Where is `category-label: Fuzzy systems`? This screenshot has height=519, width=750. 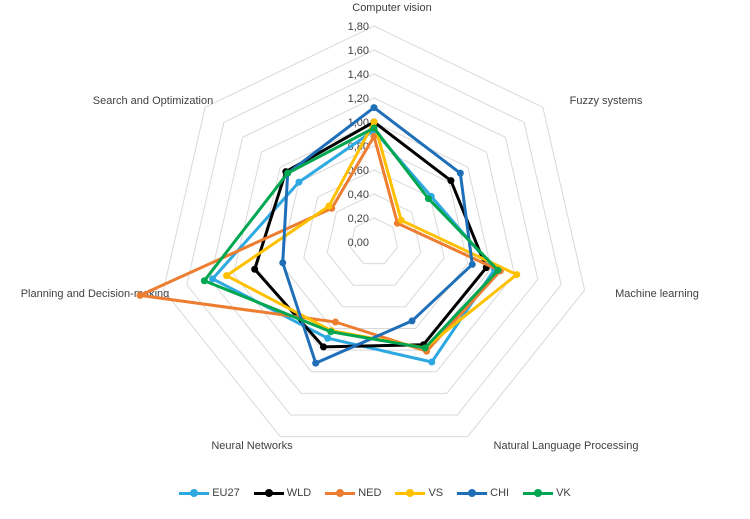
category-label: Fuzzy systems is located at coordinates (606, 101).